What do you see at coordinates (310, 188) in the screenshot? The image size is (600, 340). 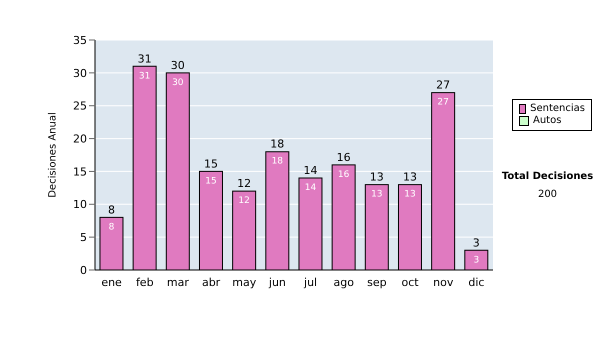 I see `data-label: 14` at bounding box center [310, 188].